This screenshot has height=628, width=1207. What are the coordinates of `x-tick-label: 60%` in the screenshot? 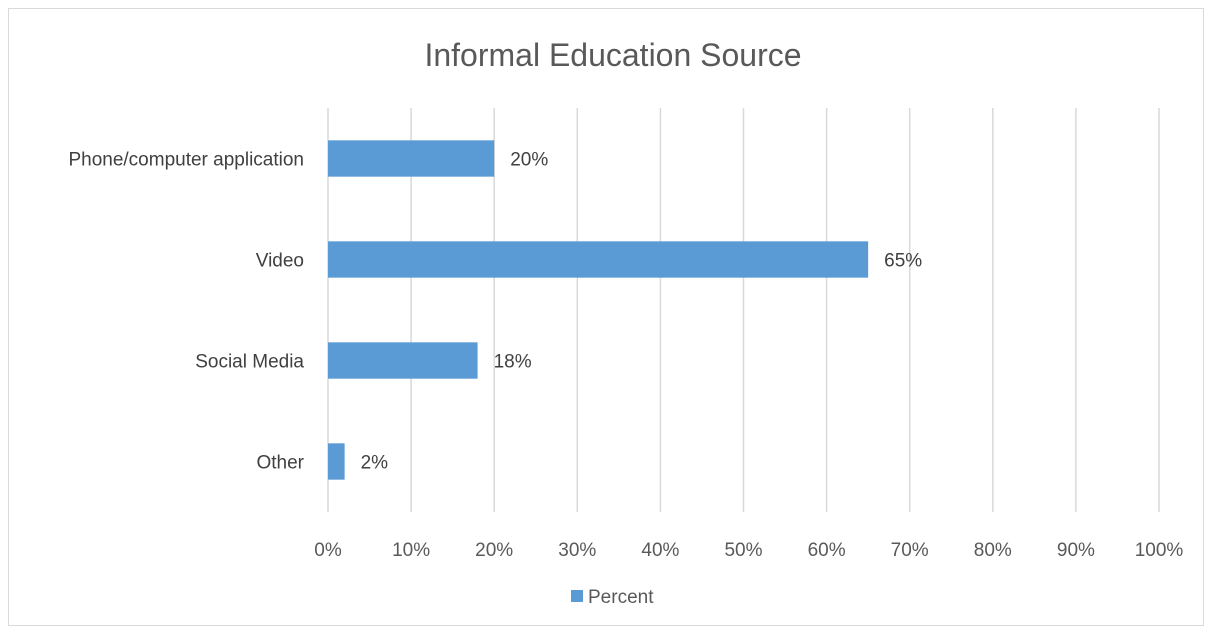 It's located at (827, 550).